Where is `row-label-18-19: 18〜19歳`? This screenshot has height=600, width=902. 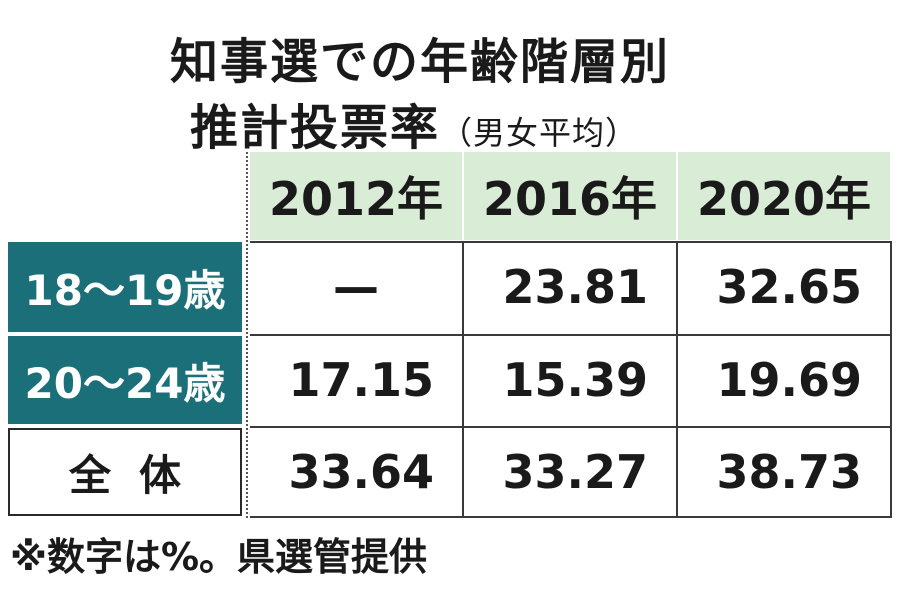
row-label-18-19: 18〜19歳 is located at coordinates (125, 287).